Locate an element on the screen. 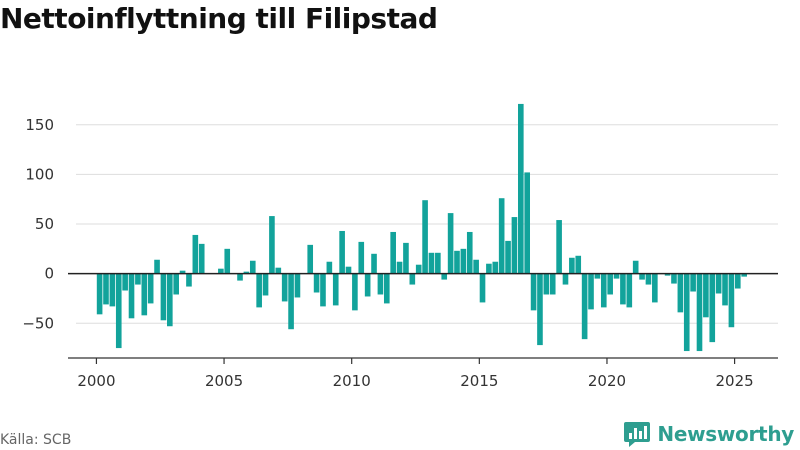 Image resolution: width=800 pixels, height=450 pixels. y-tick-label: −50 is located at coordinates (38, 323).